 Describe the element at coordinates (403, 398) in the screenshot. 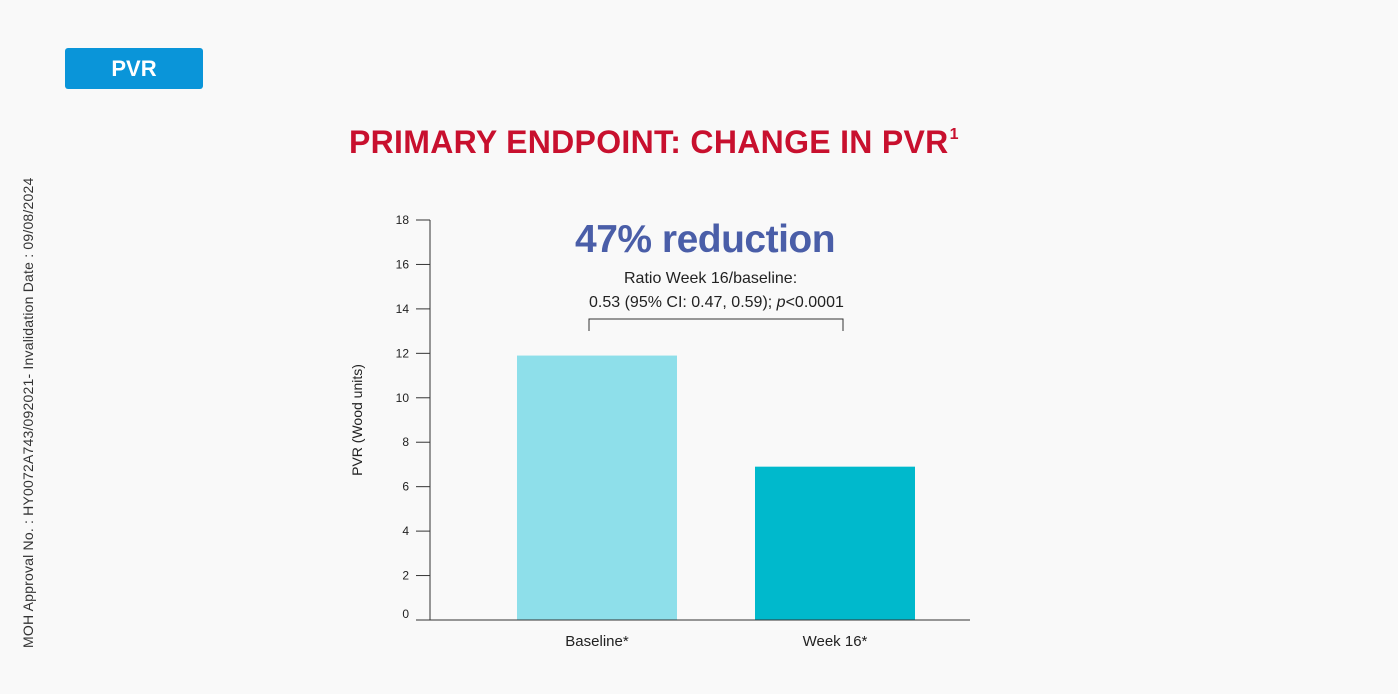

I see `y-tick-label-10: 10` at that location.